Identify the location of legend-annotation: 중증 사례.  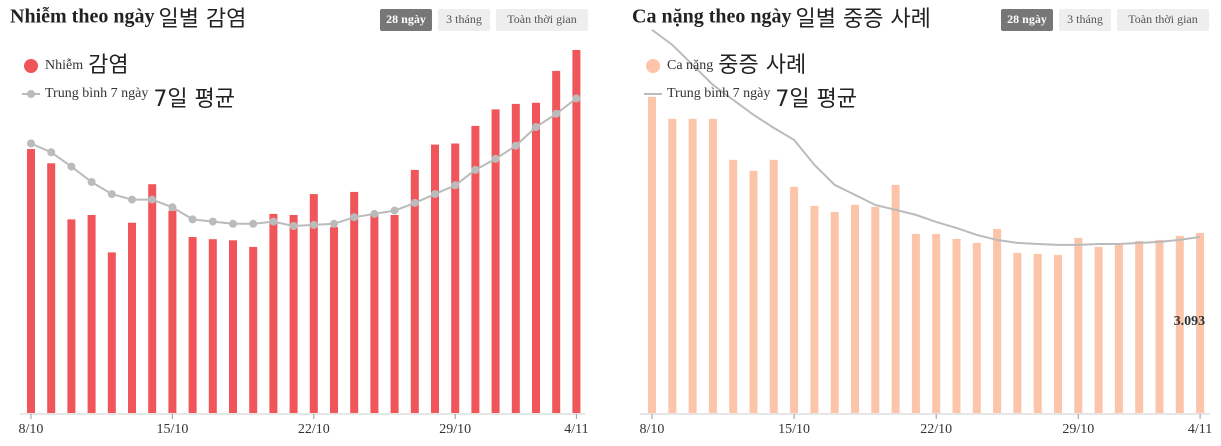
(762, 65).